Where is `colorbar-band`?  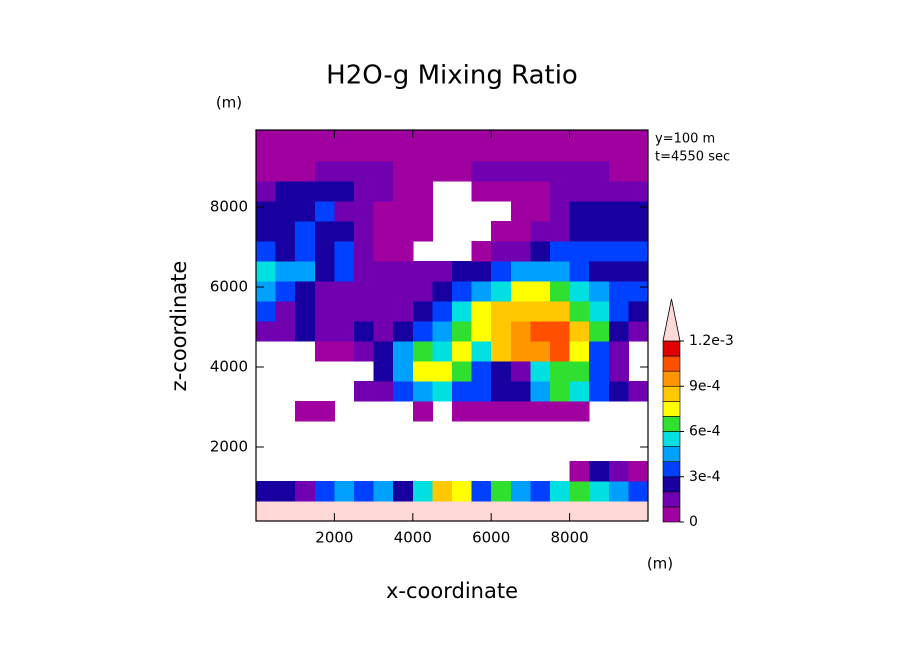 colorbar-band is located at coordinates (671, 348).